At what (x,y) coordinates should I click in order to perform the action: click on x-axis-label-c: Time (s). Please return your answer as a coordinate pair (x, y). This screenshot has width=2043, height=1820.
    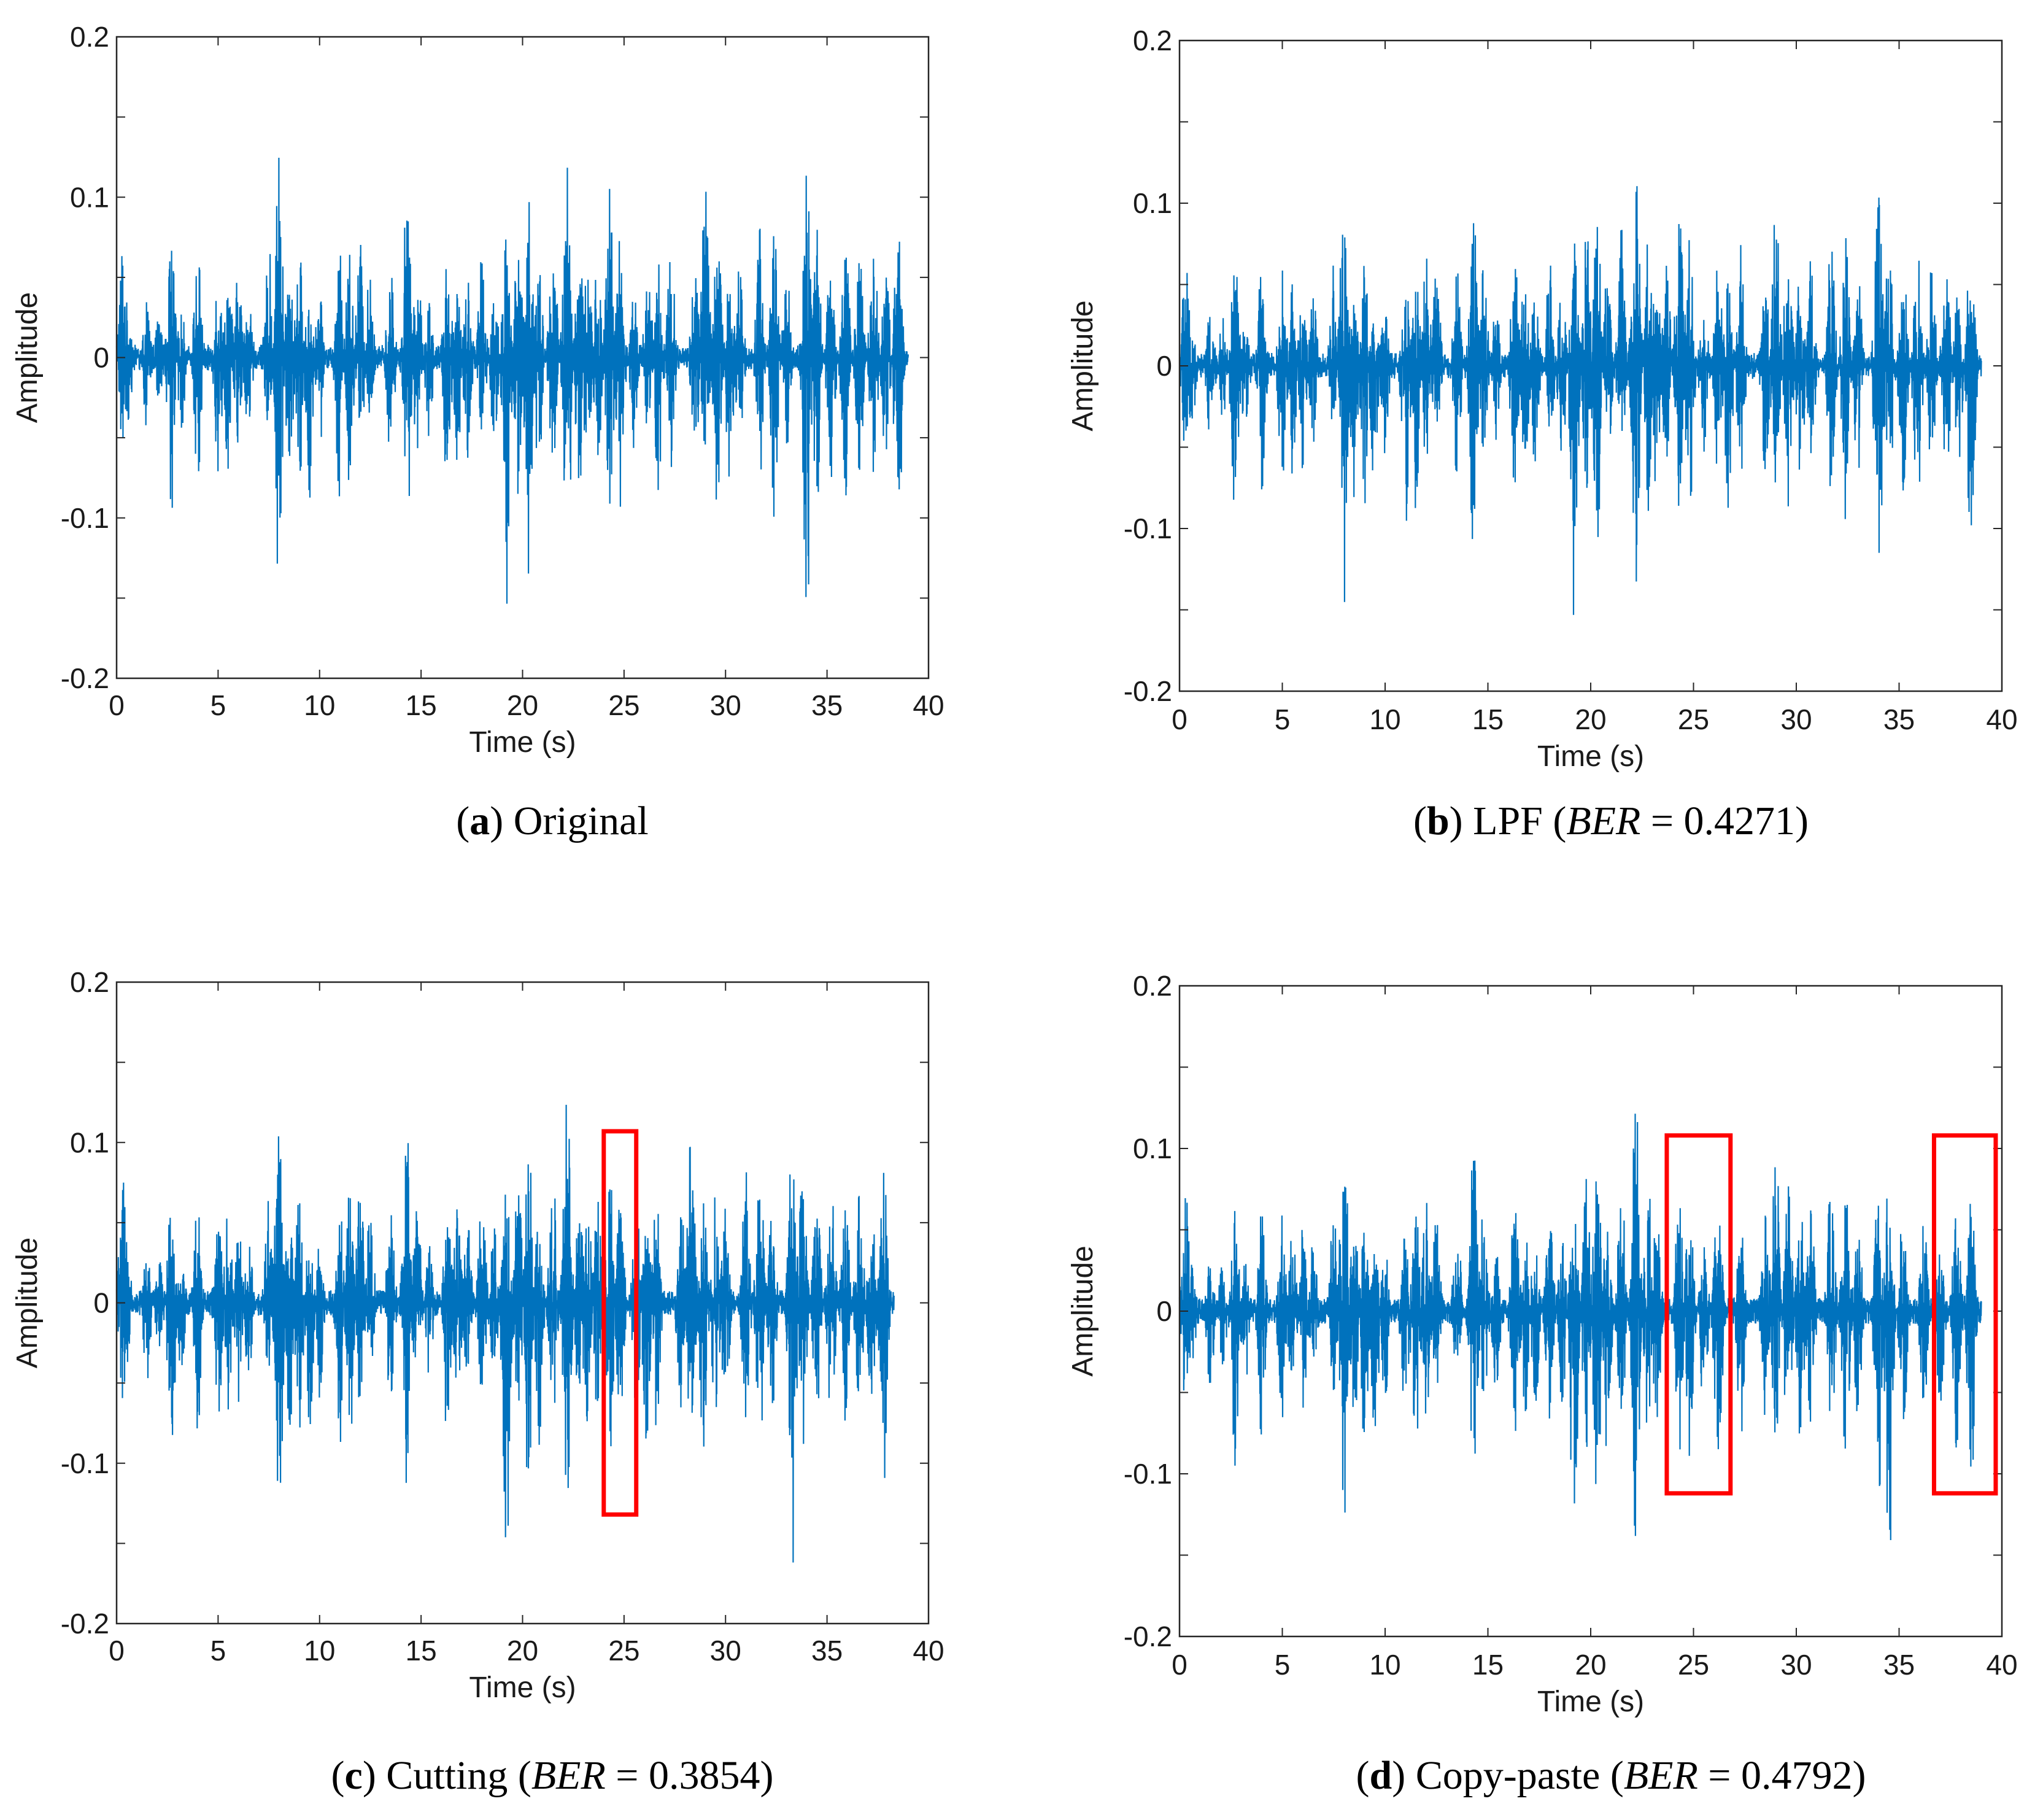
    Looking at the image, I should click on (523, 1687).